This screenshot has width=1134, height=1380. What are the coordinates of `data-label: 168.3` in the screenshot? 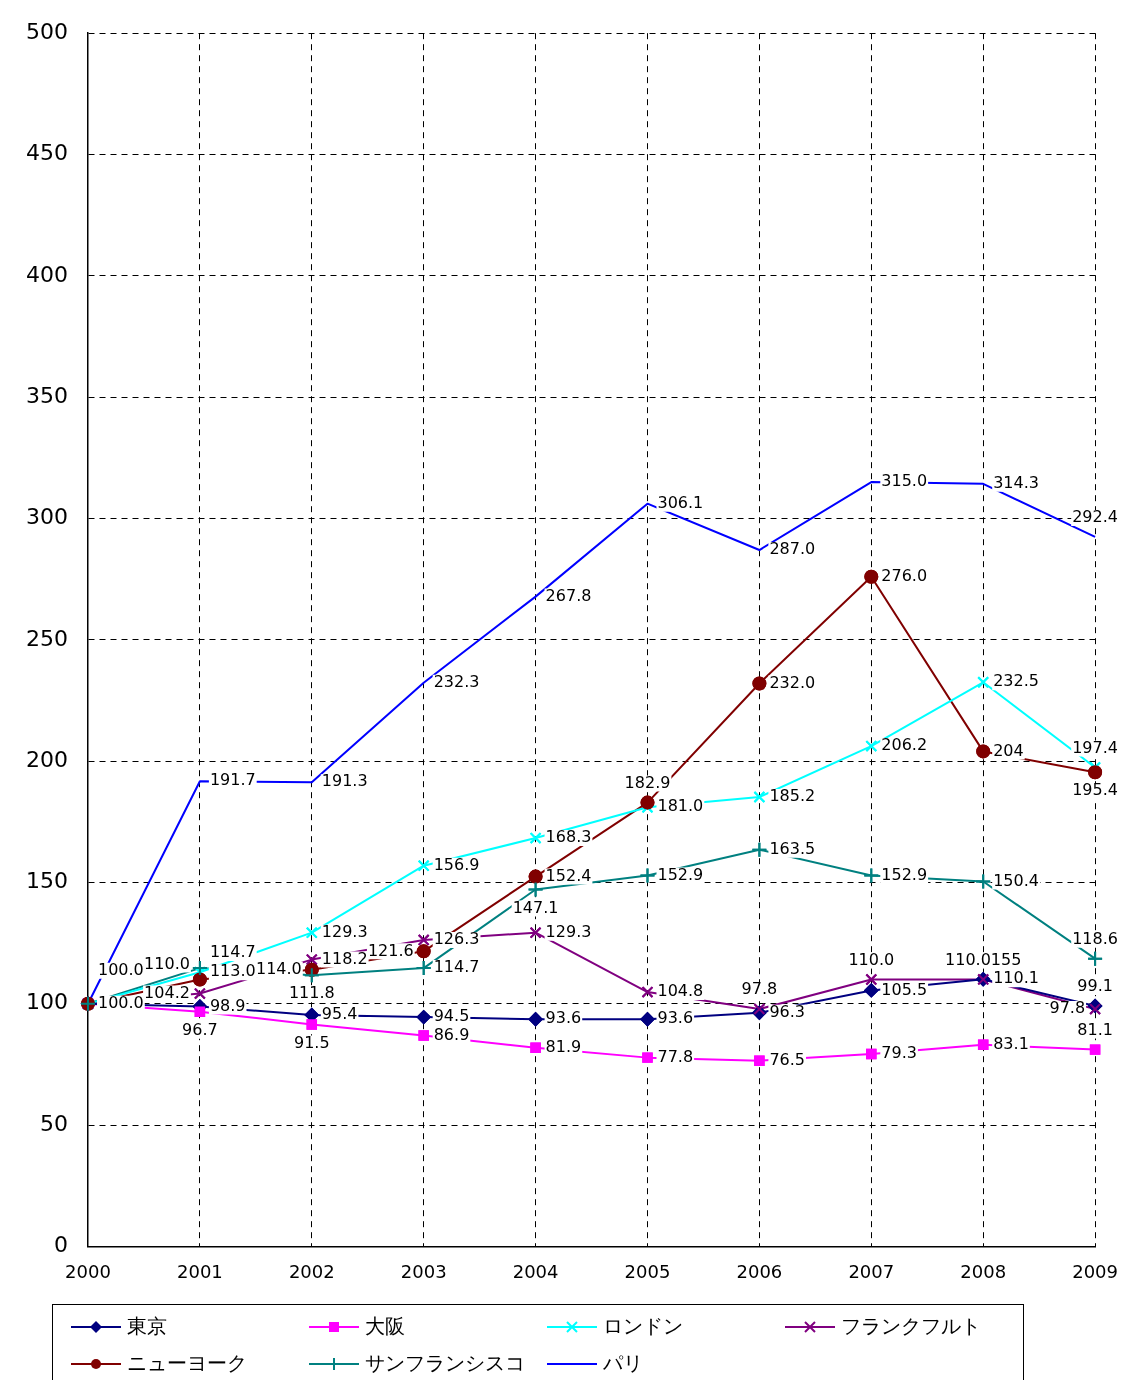 It's located at (568, 837).